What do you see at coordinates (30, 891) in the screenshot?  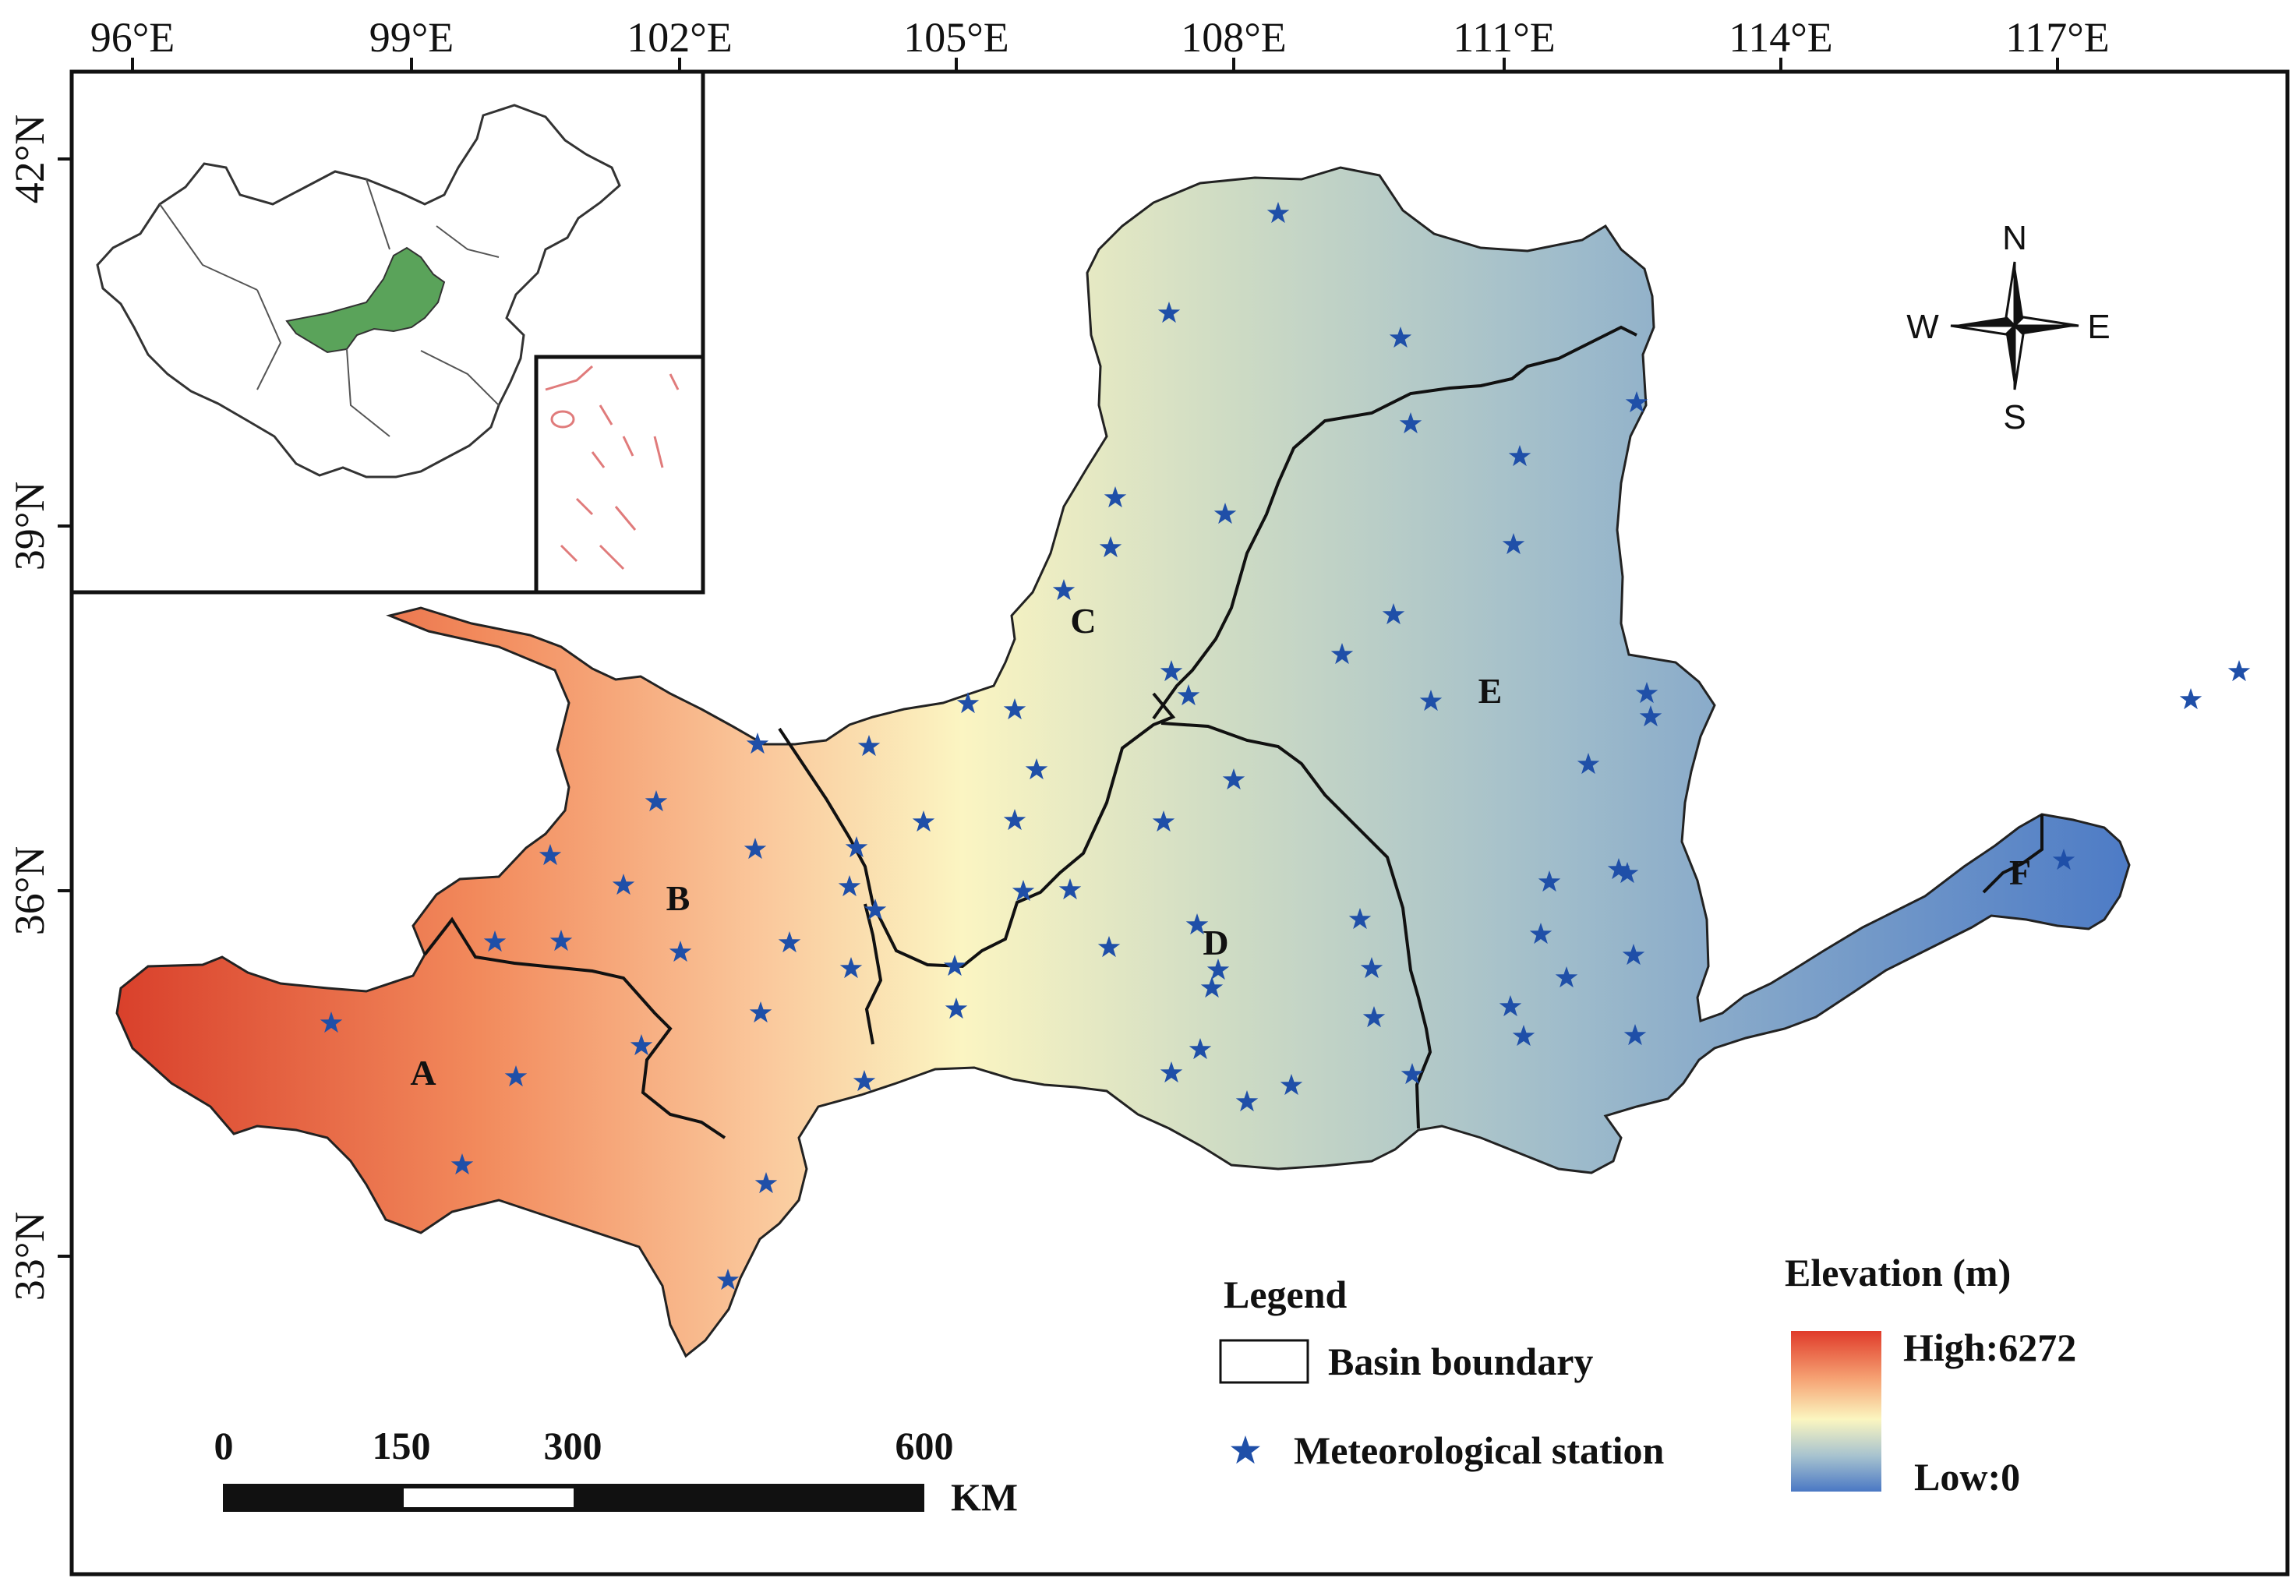 I see `lat-tick-label: 36°N` at bounding box center [30, 891].